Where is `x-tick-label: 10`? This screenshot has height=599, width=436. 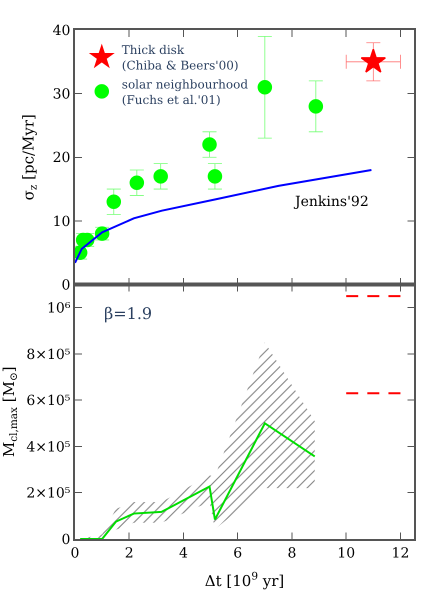 x-tick-label: 10 is located at coordinates (346, 554).